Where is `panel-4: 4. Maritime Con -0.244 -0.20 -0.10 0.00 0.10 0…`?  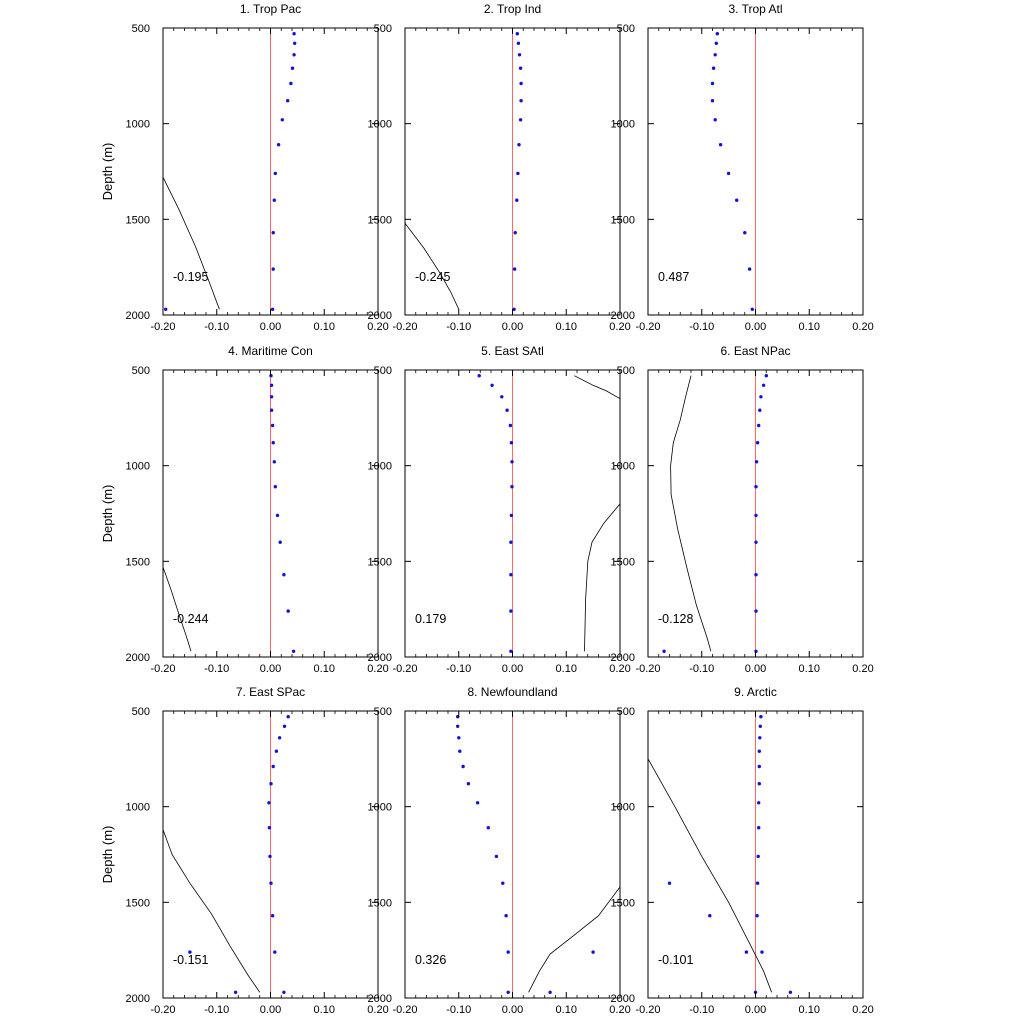 panel-4: 4. Maritime Con -0.244 -0.20 -0.10 0.00 0.10 0… is located at coordinates (244, 509).